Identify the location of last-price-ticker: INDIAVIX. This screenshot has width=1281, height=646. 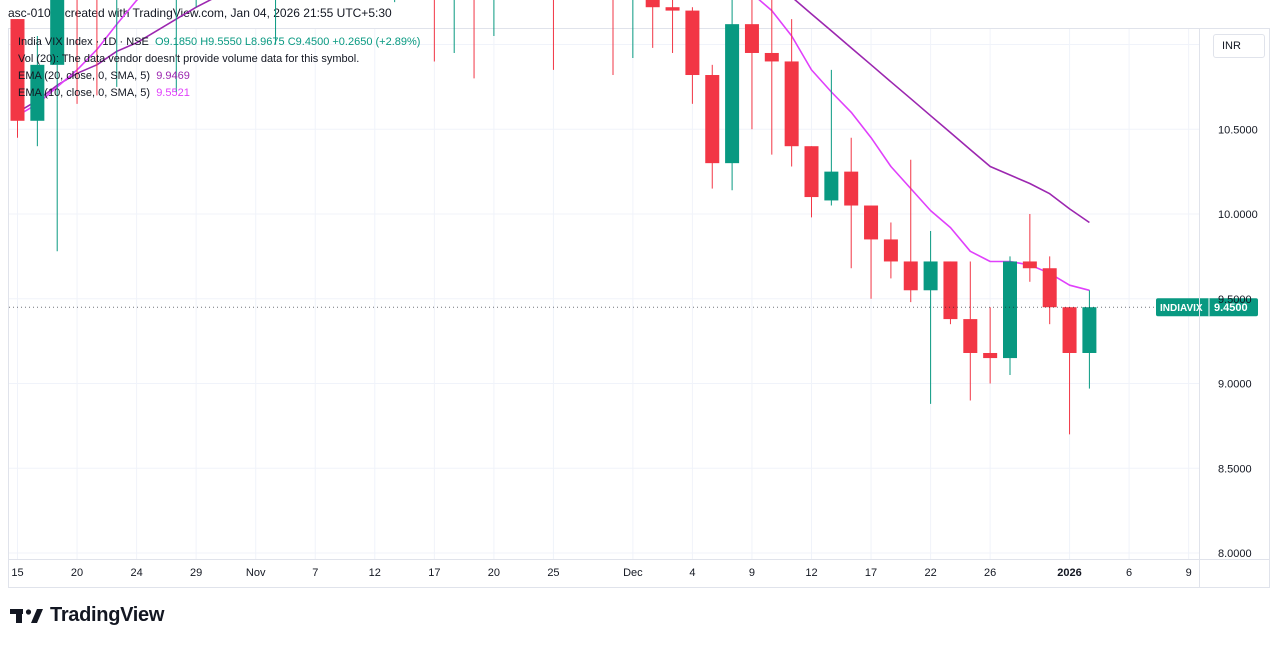
(1181, 308).